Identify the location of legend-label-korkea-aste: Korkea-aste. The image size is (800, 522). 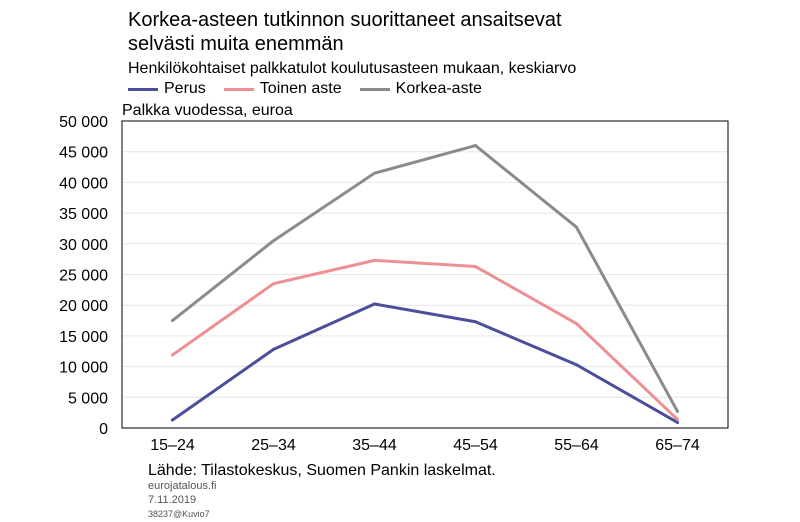
(438, 88).